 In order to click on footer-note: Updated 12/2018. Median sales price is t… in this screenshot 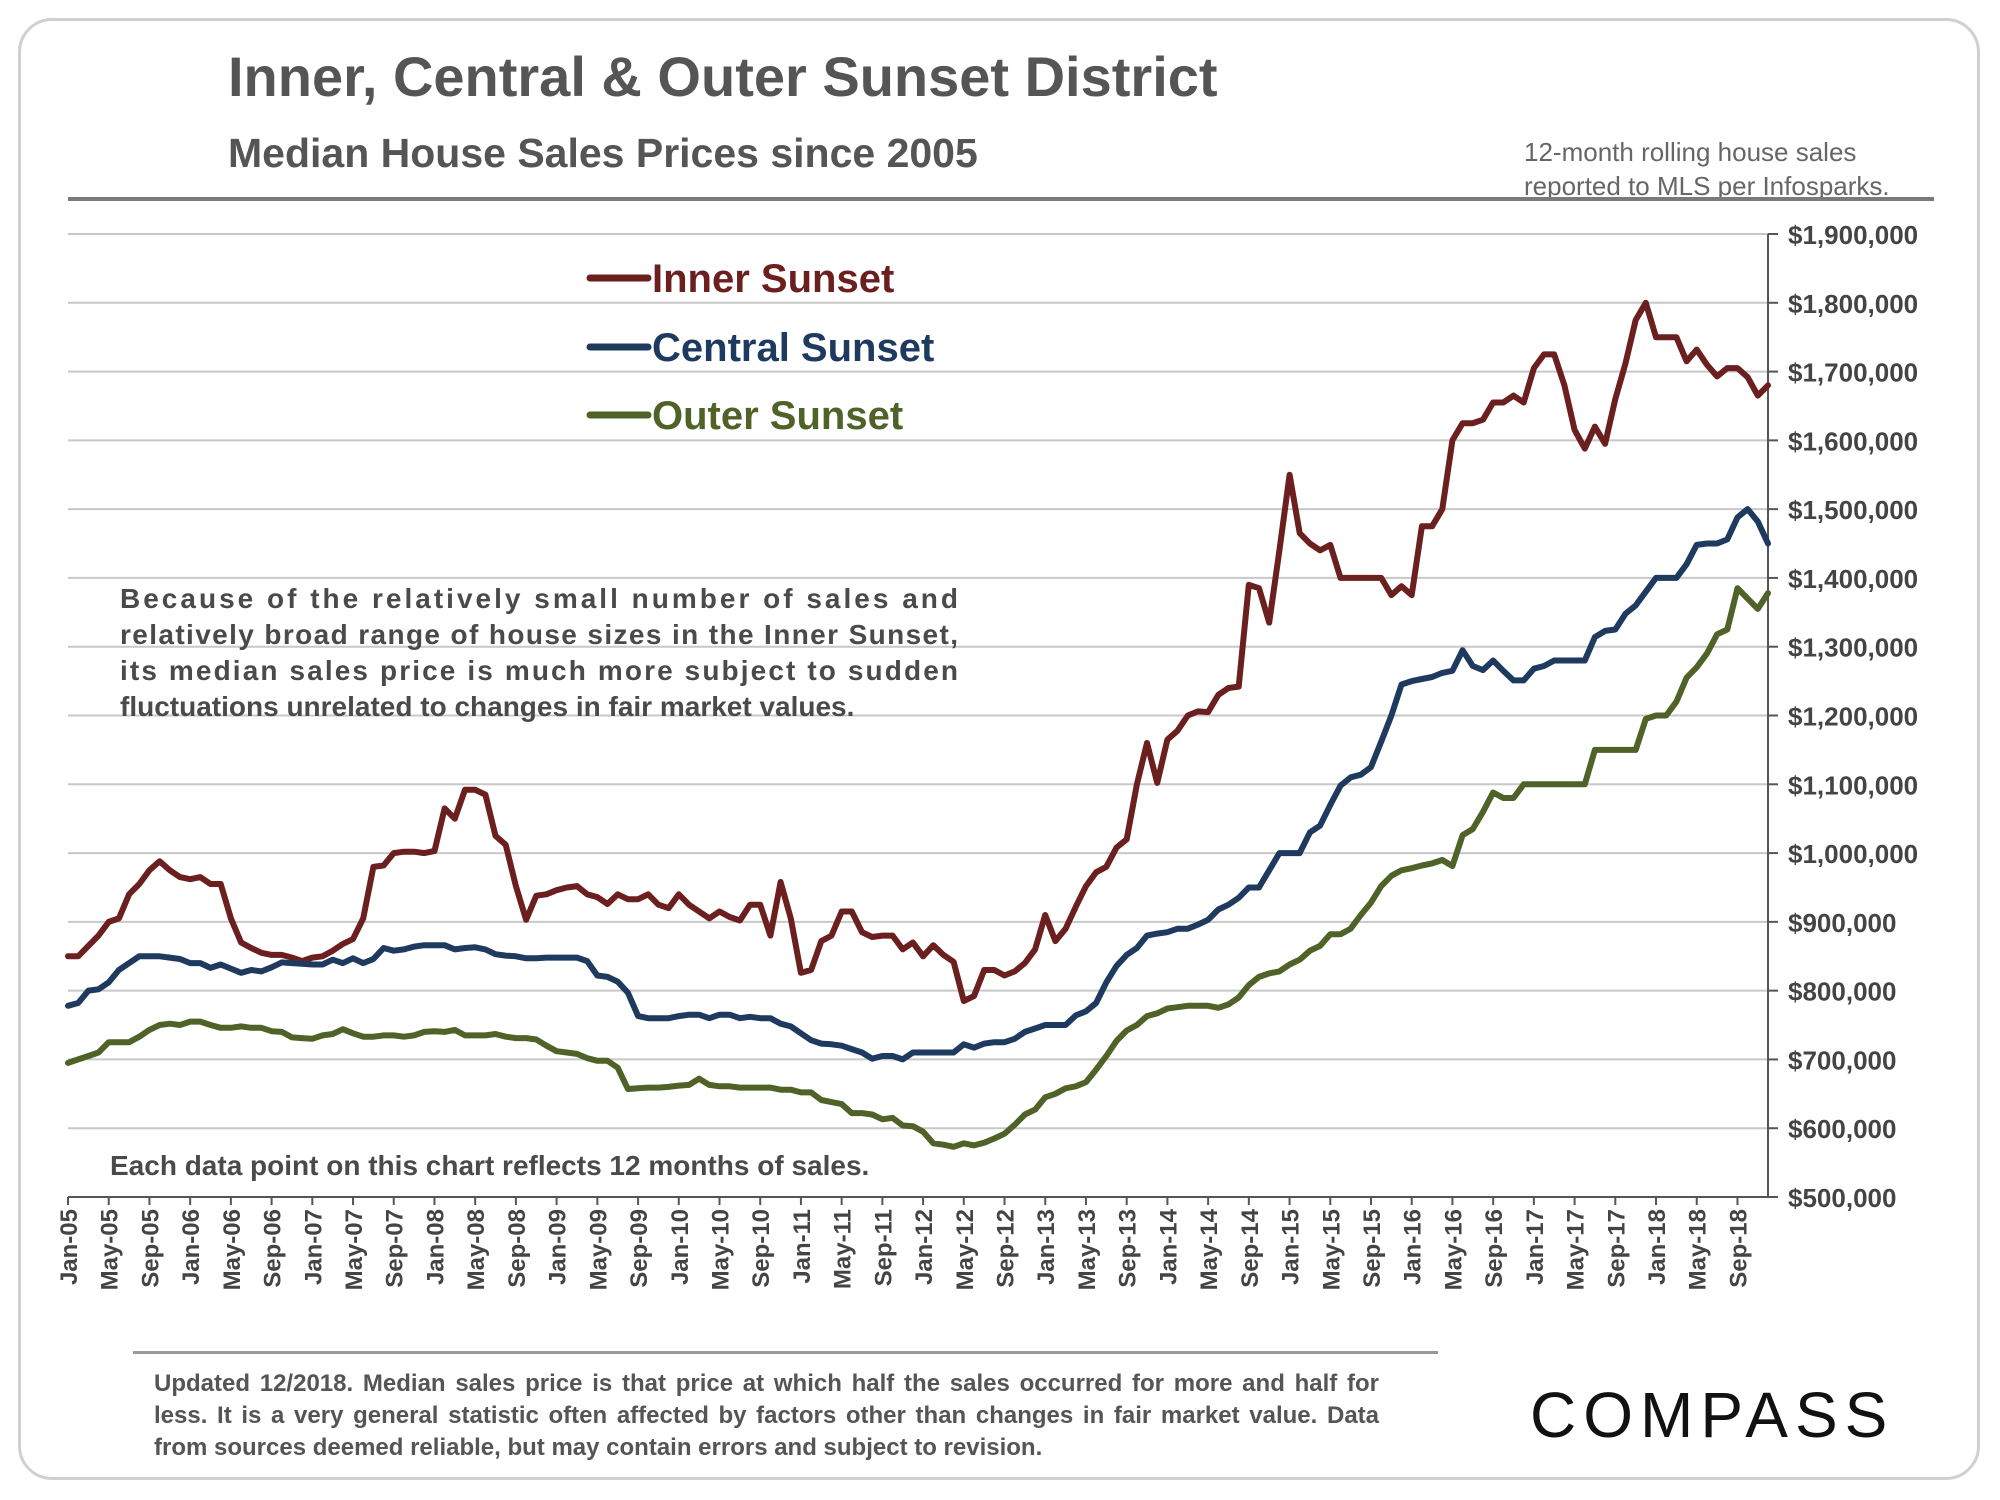, I will do `click(766, 1415)`.